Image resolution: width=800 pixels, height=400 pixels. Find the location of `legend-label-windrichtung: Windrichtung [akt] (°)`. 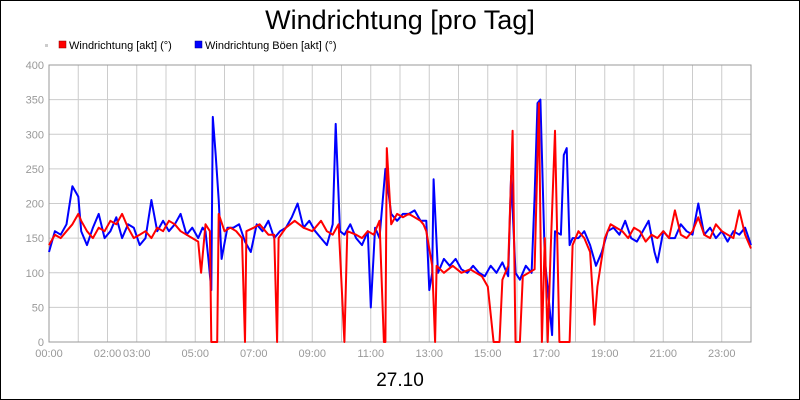

legend-label-windrichtung: Windrichtung [akt] (°) is located at coordinates (120, 46).